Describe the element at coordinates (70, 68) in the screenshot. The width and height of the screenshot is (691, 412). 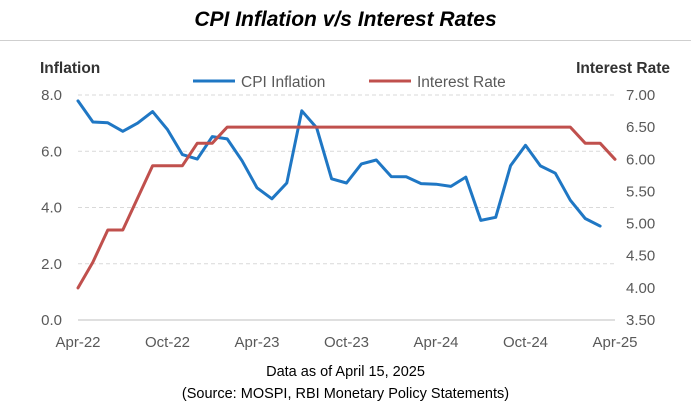
I see `y-left-axis-title: Inflation` at that location.